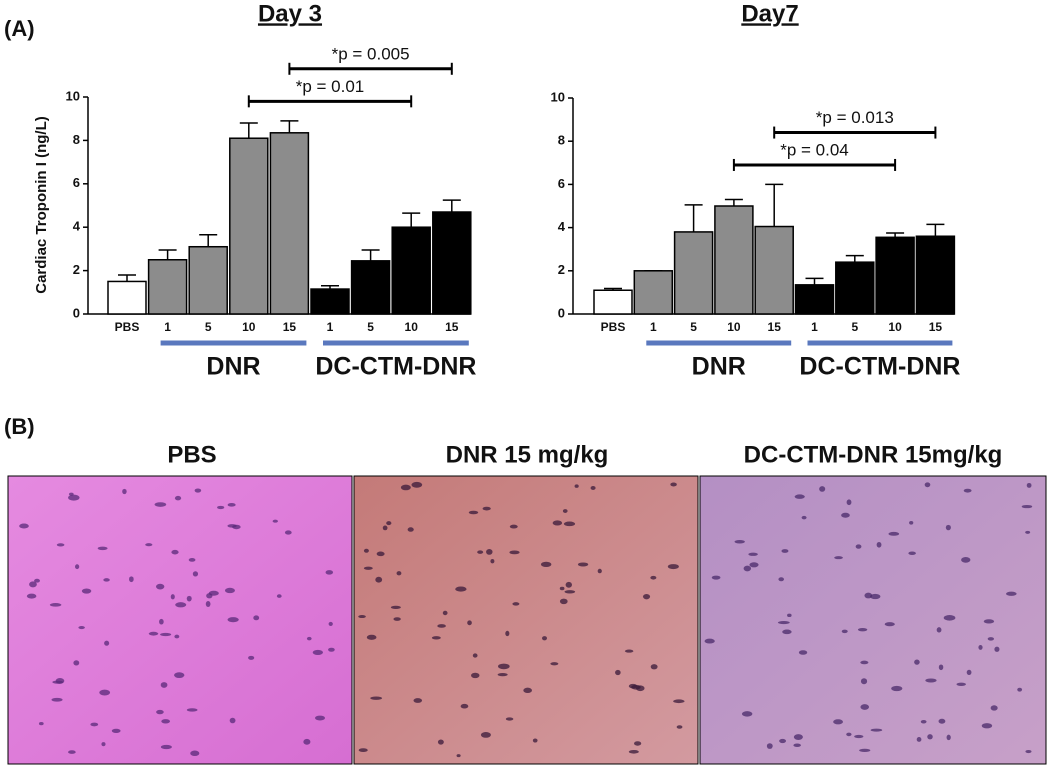  I want to click on y-tick-label: 2, so click(561, 269).